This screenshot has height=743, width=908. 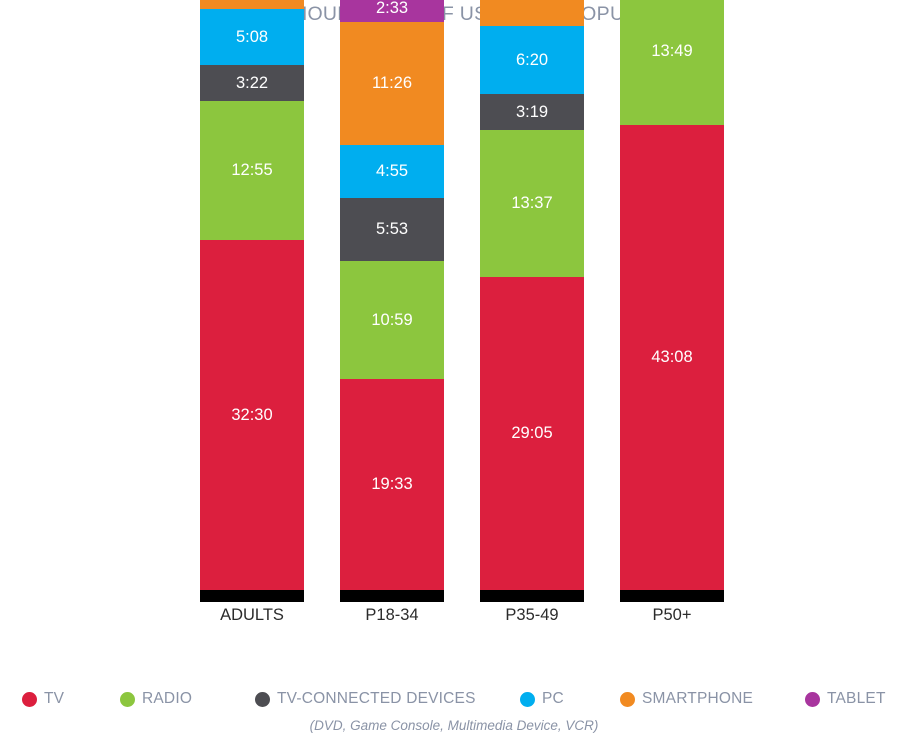 I want to click on bar-segment-value: 19:33, so click(x=392, y=484).